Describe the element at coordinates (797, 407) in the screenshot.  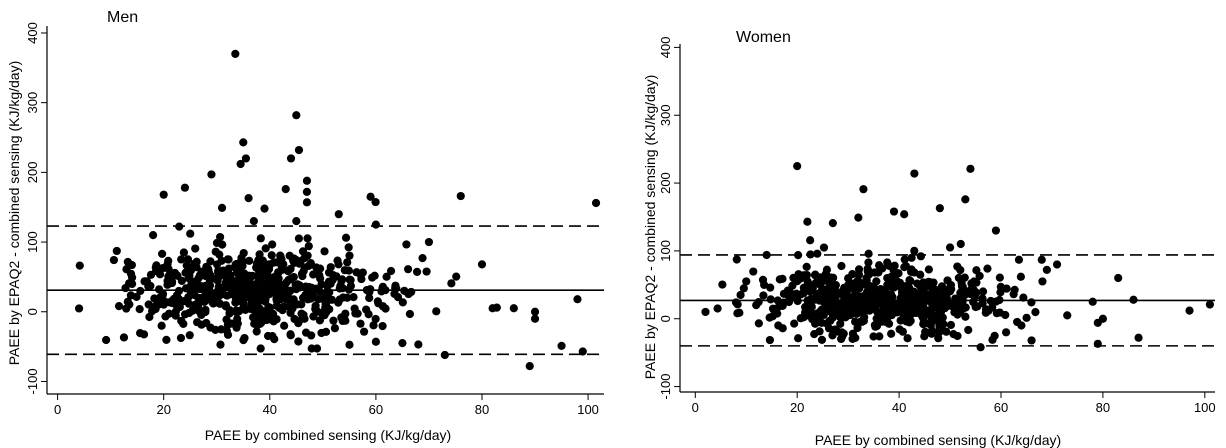
I see `x-tick-label: 20` at that location.